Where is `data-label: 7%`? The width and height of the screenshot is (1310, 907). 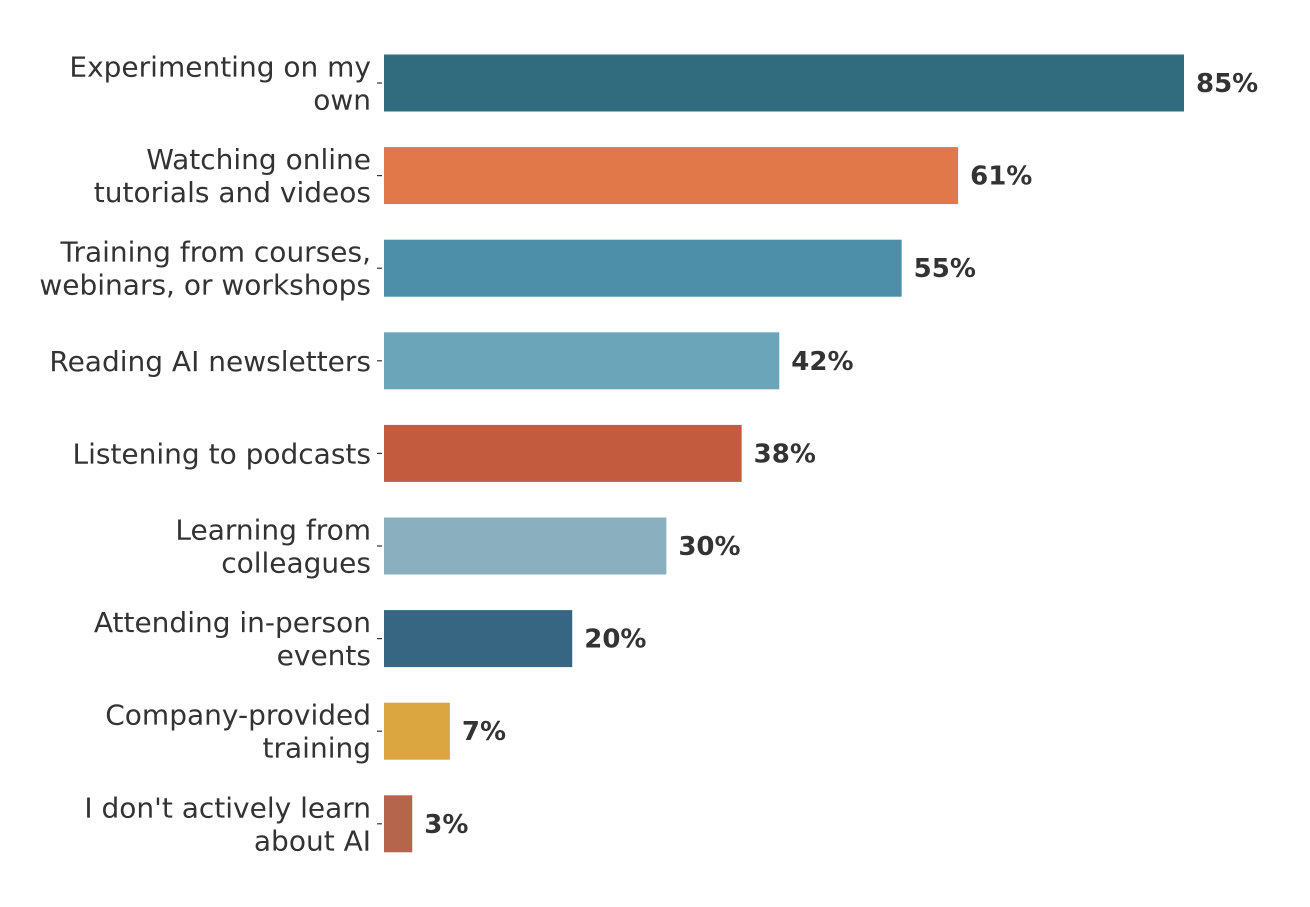
data-label: 7% is located at coordinates (484, 732).